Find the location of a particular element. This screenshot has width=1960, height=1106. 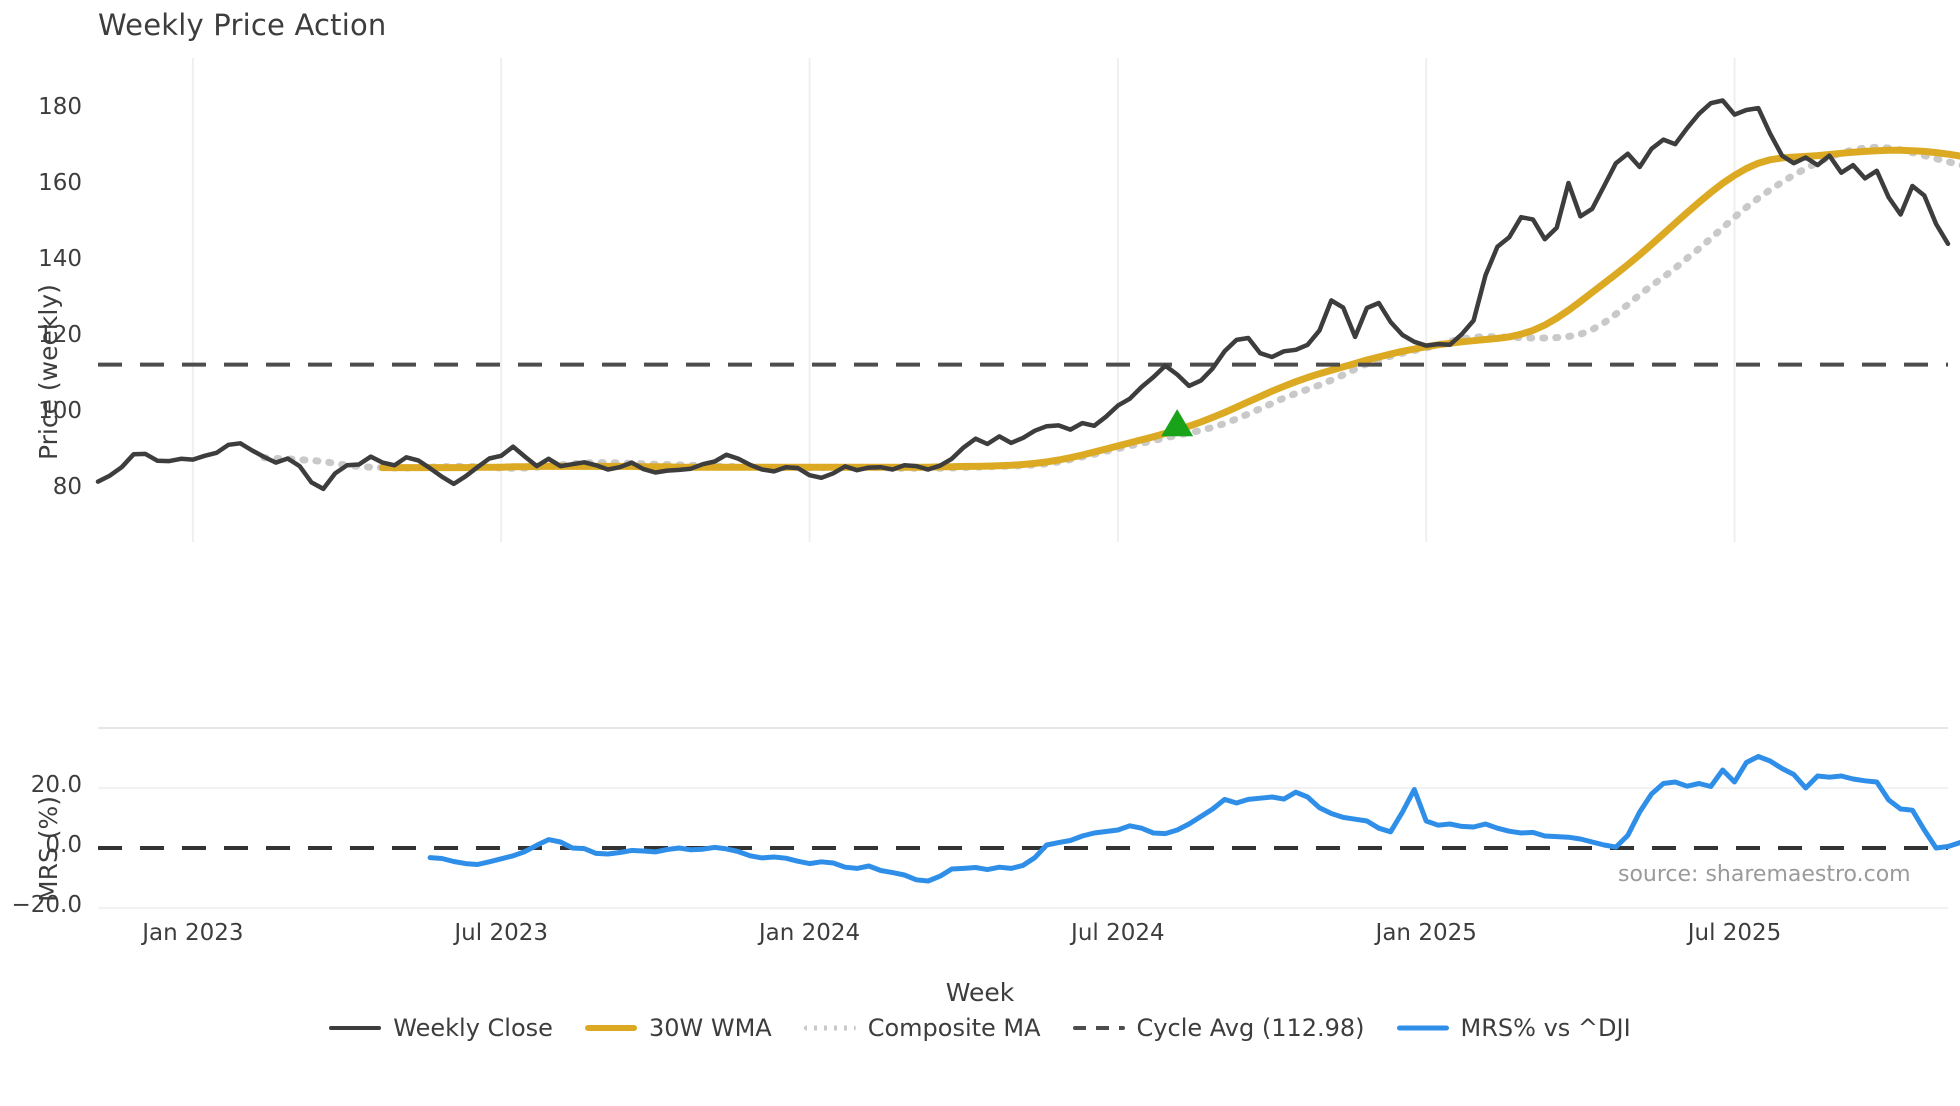

xtick-5: Jul 2025 is located at coordinates (1734, 933).